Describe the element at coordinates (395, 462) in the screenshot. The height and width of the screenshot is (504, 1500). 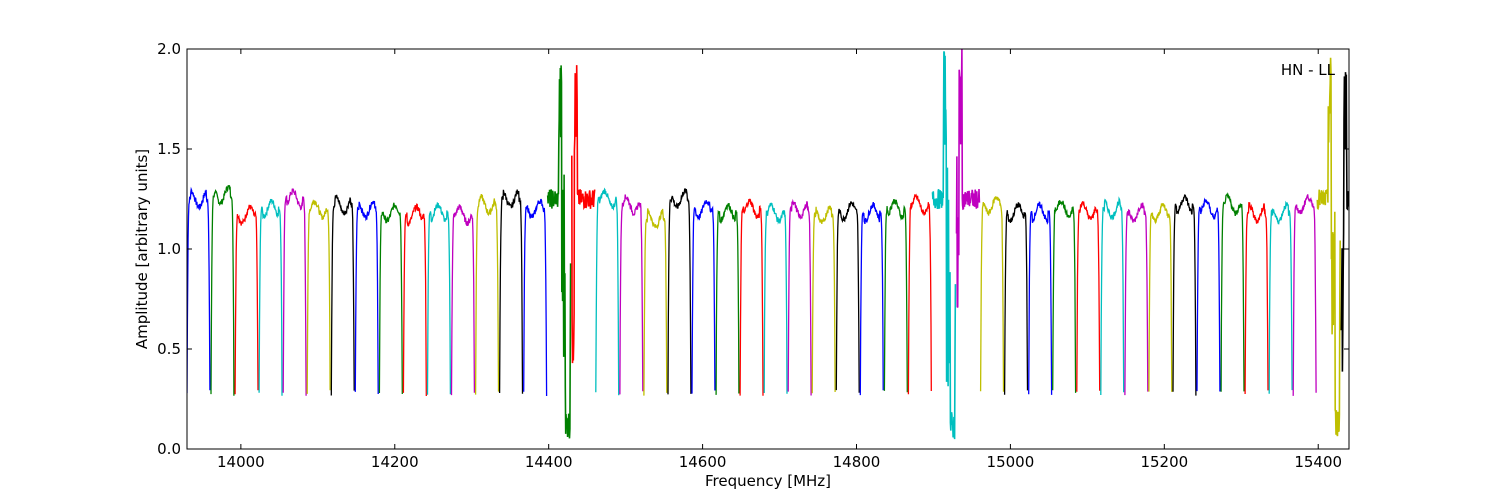
I see `x-tick-label: 14200` at that location.